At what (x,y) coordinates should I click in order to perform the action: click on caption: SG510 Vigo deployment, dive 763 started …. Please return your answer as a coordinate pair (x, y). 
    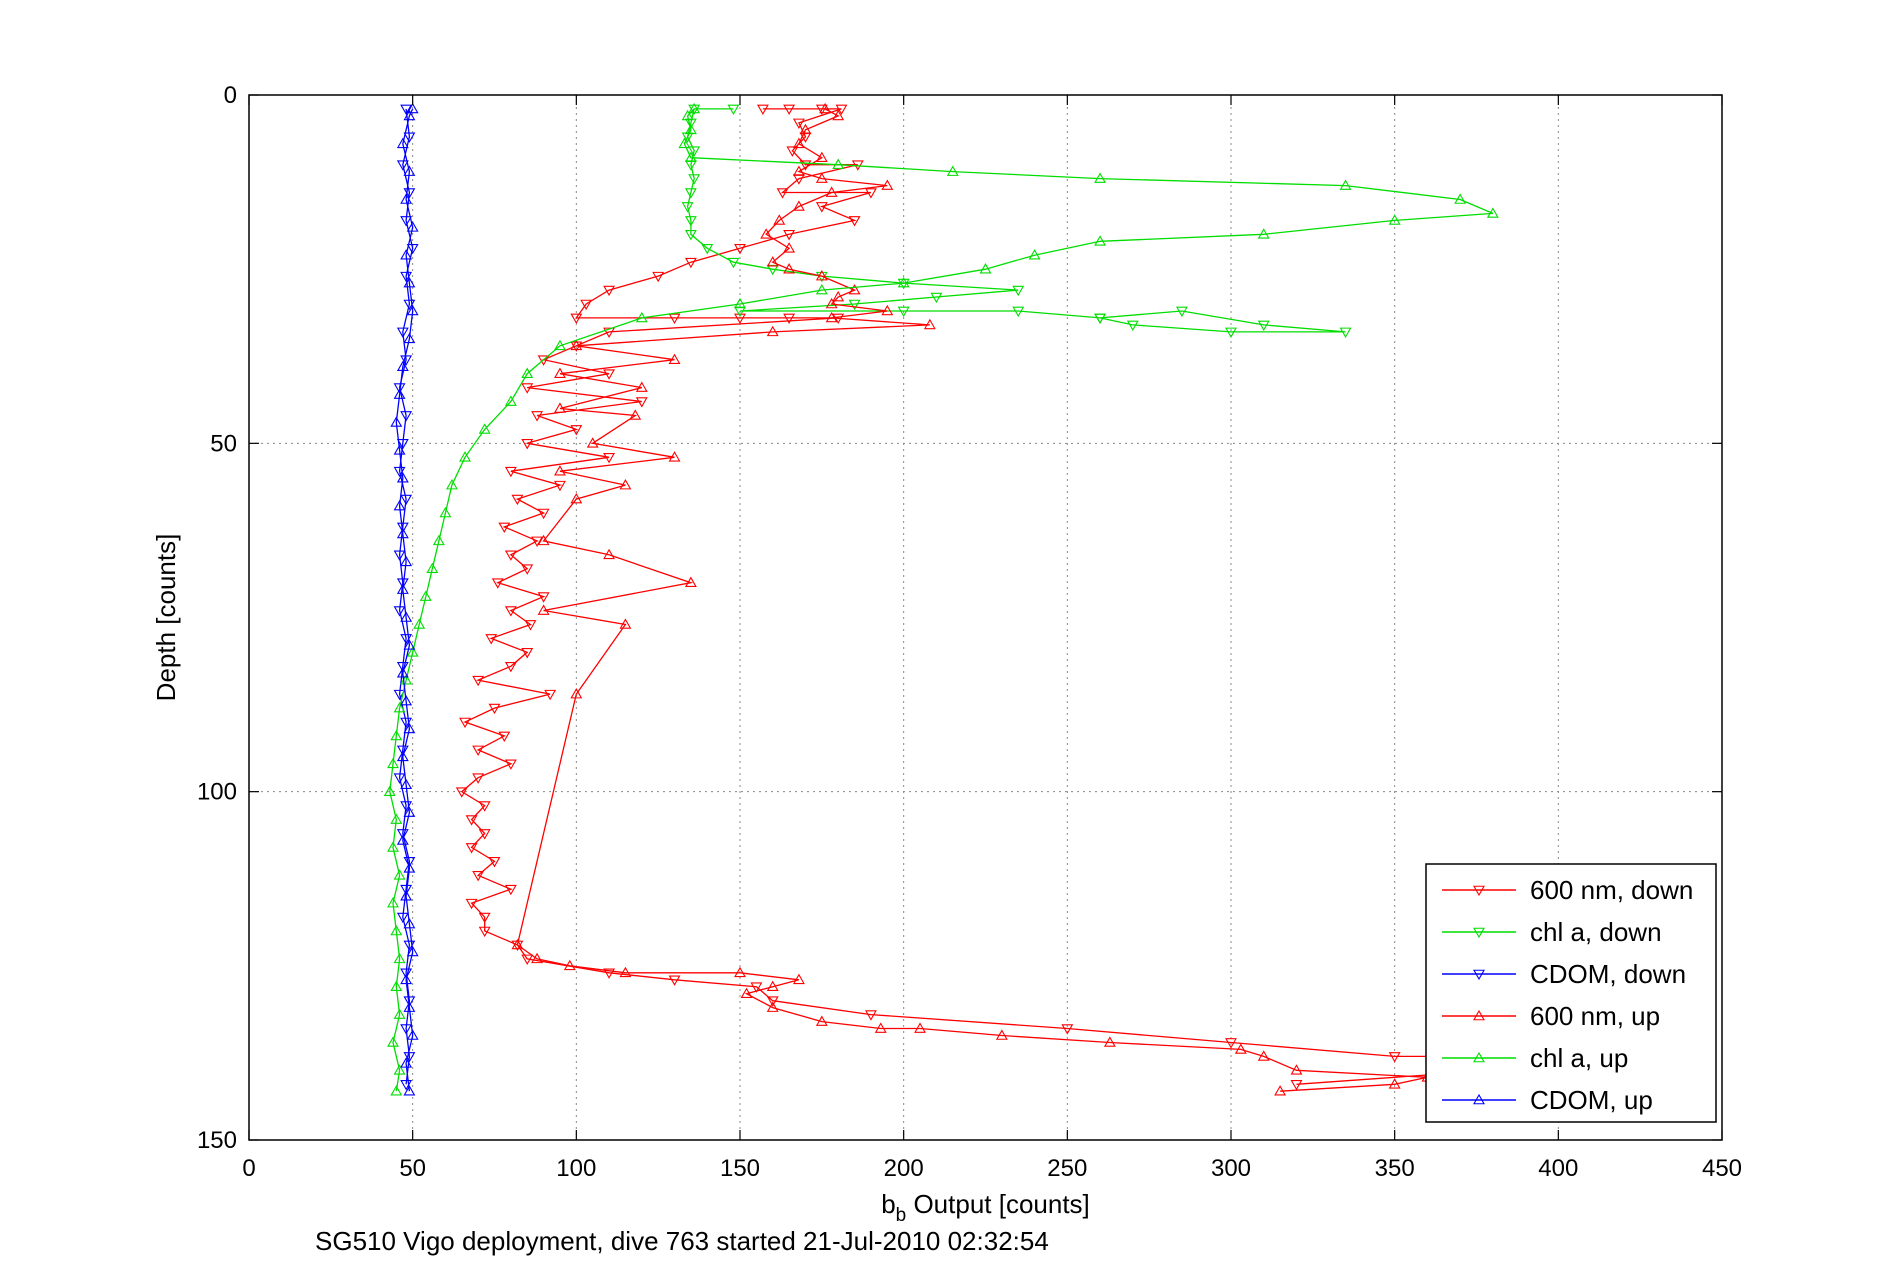
    Looking at the image, I should click on (682, 1241).